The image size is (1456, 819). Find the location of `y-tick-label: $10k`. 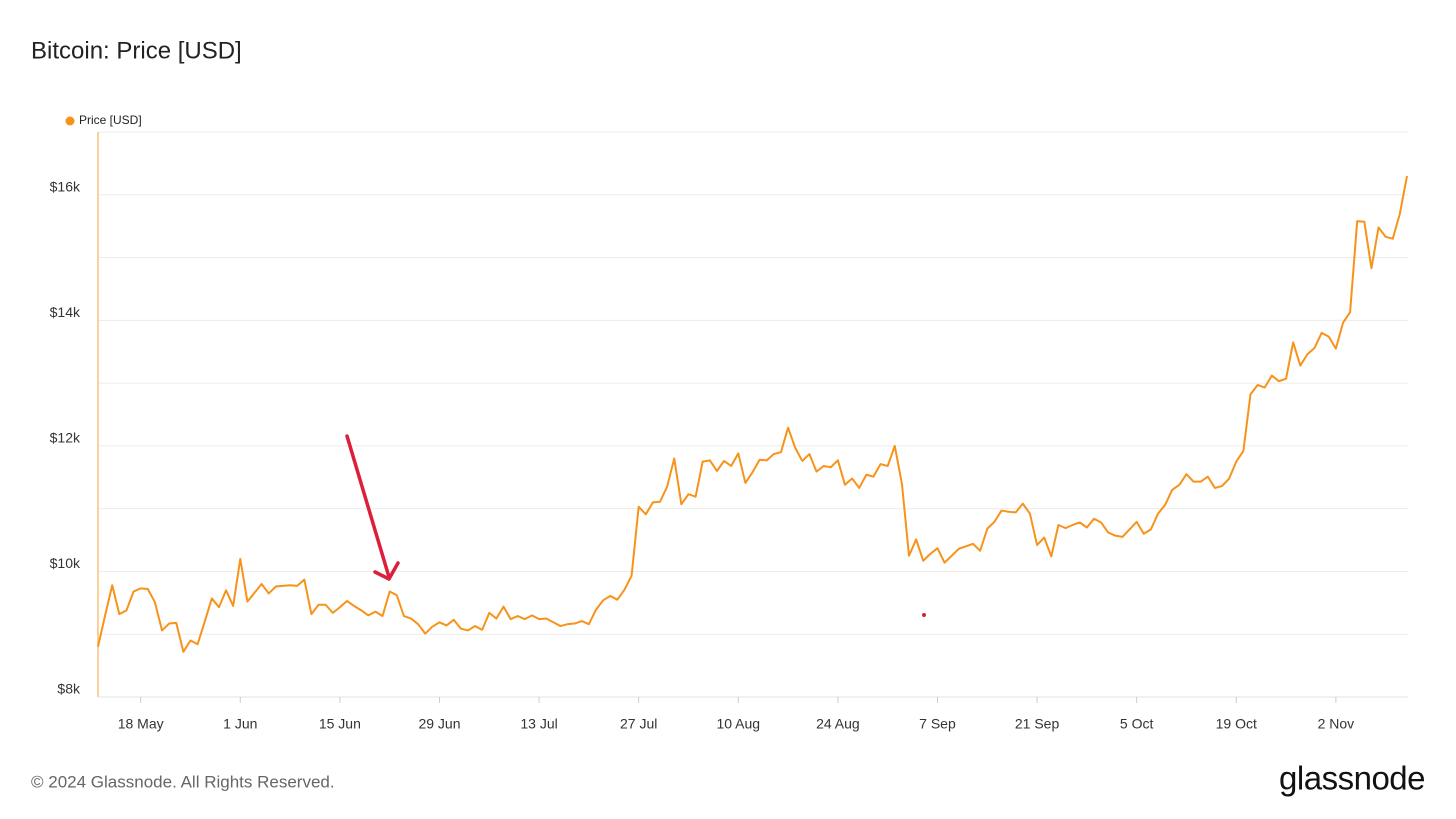

y-tick-label: $10k is located at coordinates (65, 563).